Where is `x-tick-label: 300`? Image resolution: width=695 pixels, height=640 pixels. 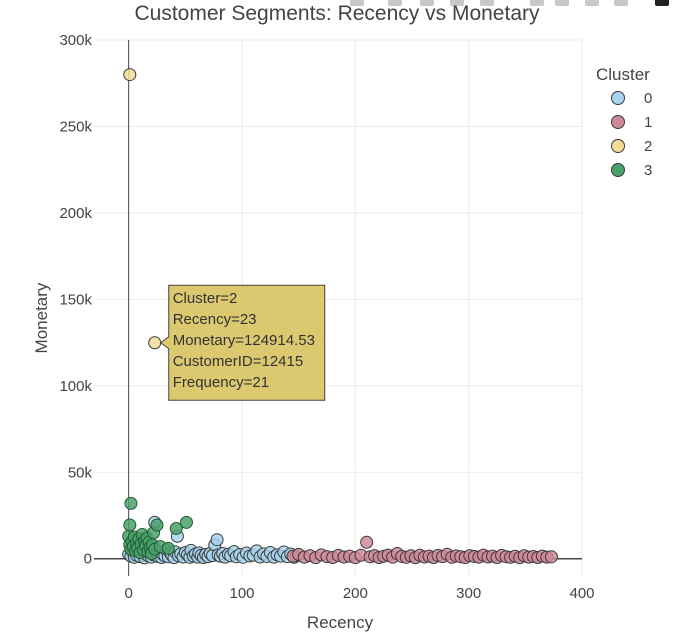
x-tick-label: 300 is located at coordinates (468, 593).